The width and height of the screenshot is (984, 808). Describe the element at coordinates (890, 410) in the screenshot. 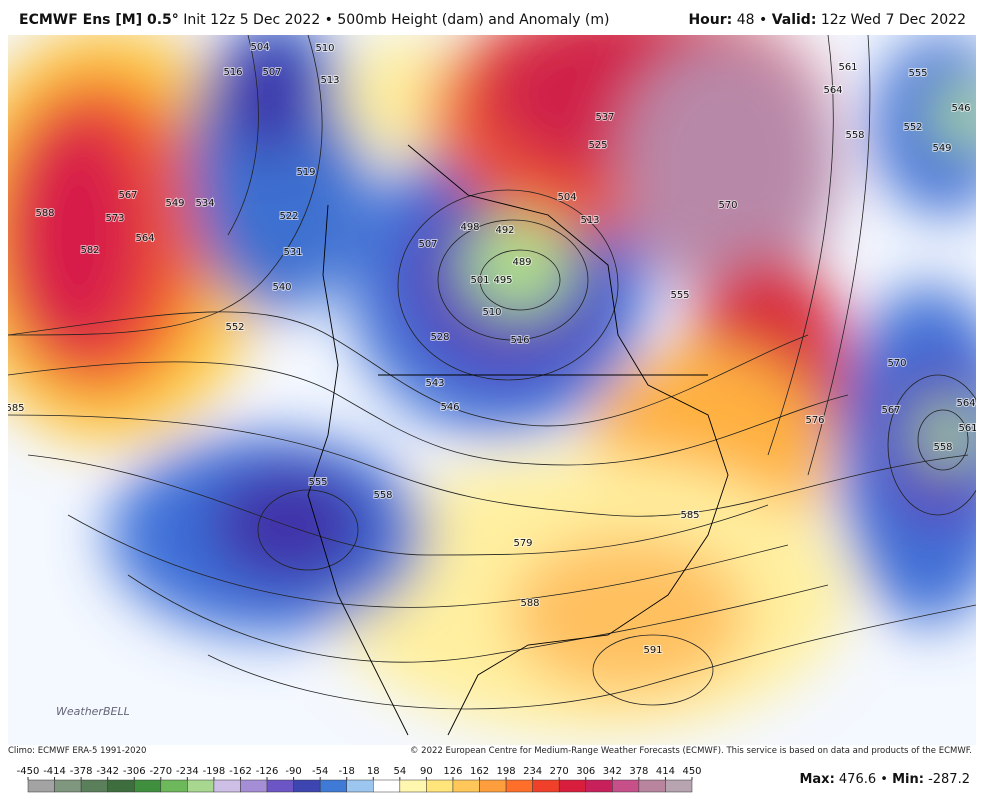

I see `contour-label: 567` at that location.